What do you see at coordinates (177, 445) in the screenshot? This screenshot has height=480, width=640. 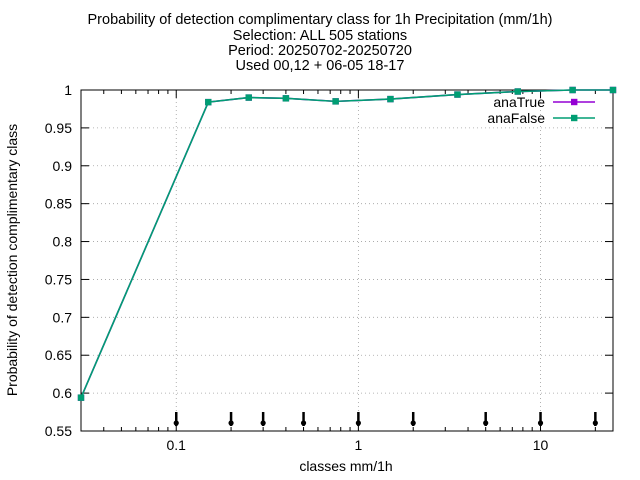 I see `x-tick-label: 0.1` at bounding box center [177, 445].